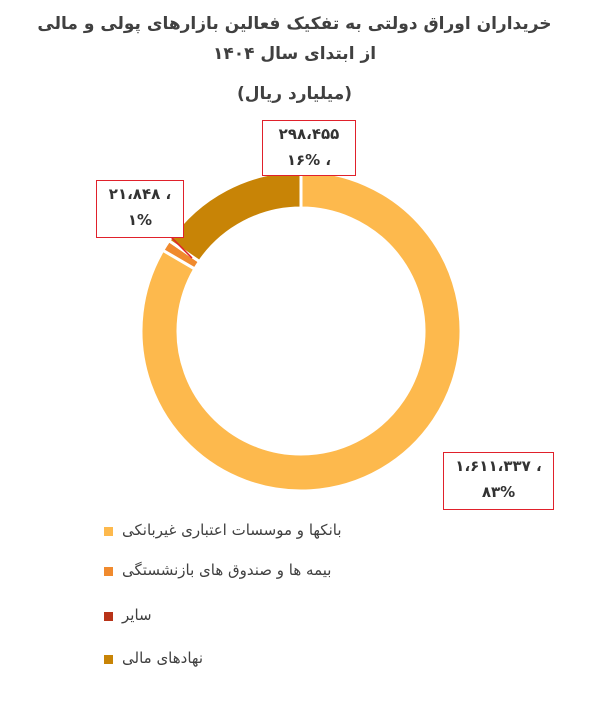  Describe the element at coordinates (232, 530) in the screenshot. I see `legend-label: بانکها و موسسات اعتباری غیربانکی` at that location.